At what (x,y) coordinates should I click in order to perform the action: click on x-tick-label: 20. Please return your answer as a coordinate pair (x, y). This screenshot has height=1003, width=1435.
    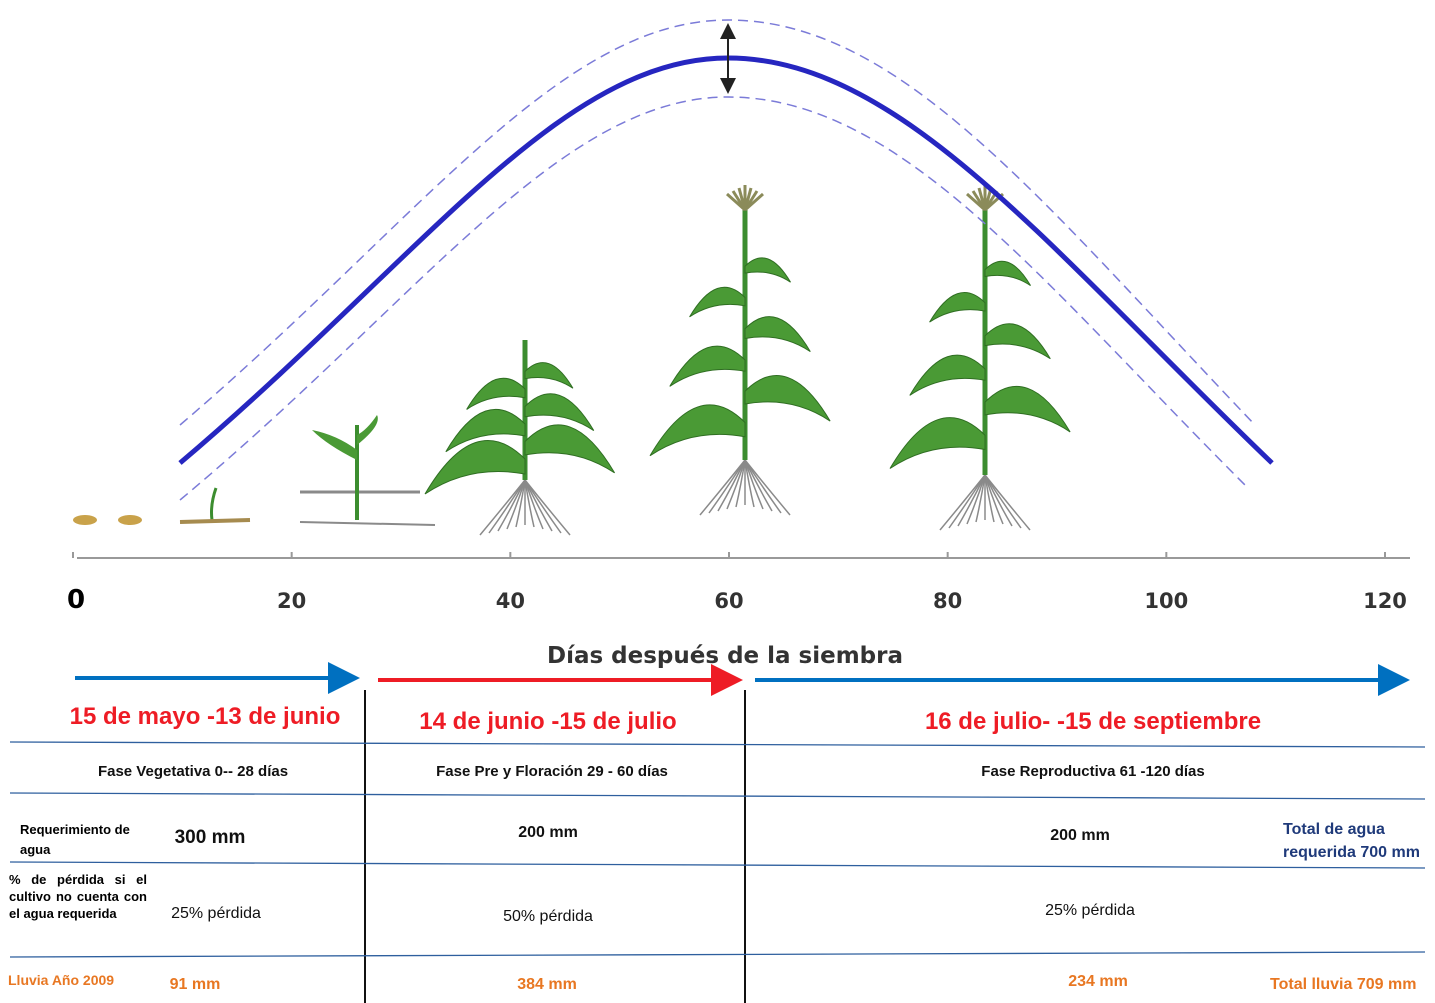
    Looking at the image, I should click on (291, 601).